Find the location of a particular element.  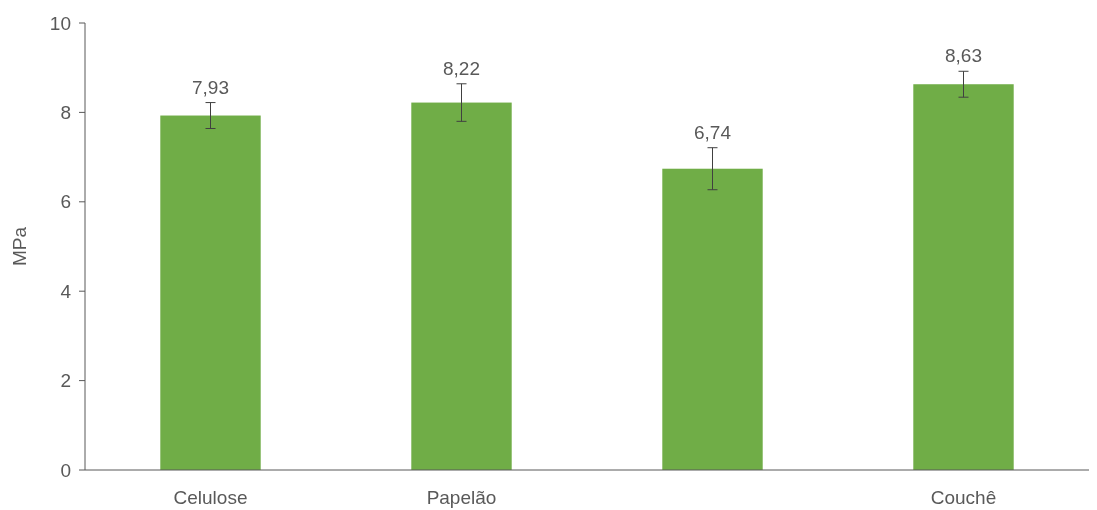

y-tick-label: 10 is located at coordinates (60, 23).